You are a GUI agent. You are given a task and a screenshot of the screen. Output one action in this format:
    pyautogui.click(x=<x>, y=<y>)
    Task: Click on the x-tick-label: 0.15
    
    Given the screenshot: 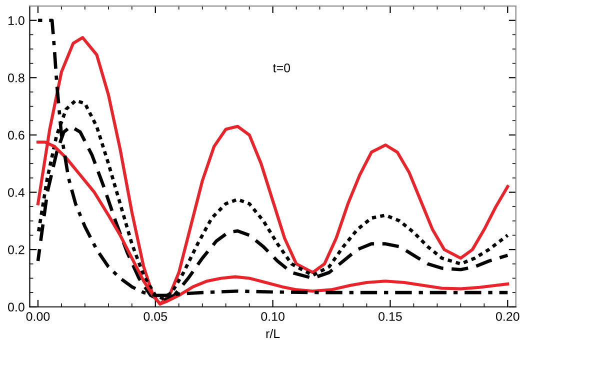 What is the action you would take?
    pyautogui.click(x=390, y=316)
    